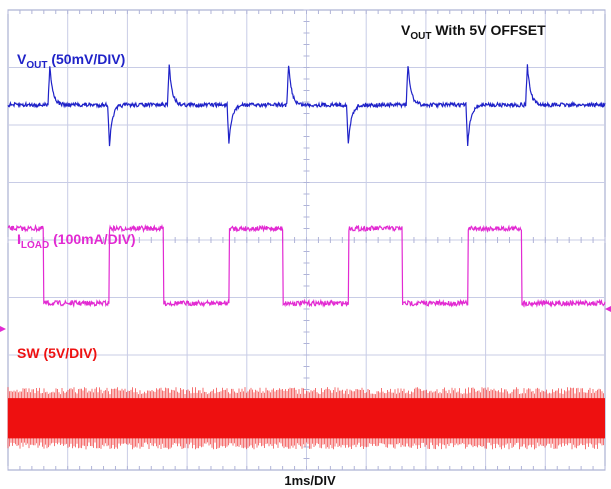 The height and width of the screenshot is (489, 611). I want to click on x-axis-label: 1ms/DIV, so click(310, 480).